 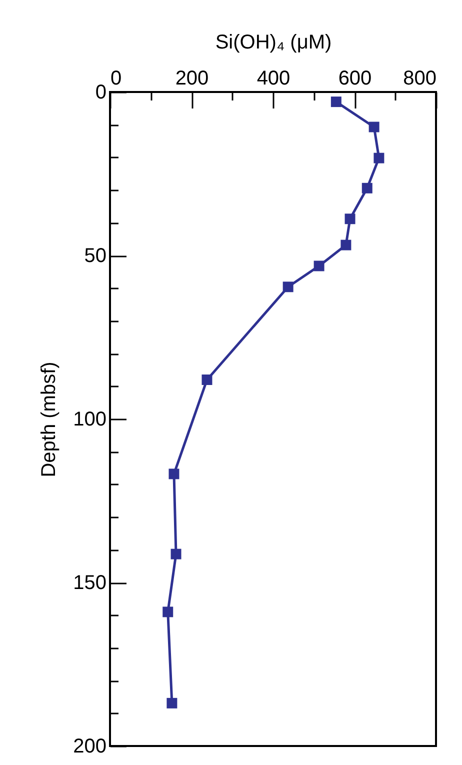 I want to click on y-axis-title: Depth (mbsf), so click(x=49, y=420).